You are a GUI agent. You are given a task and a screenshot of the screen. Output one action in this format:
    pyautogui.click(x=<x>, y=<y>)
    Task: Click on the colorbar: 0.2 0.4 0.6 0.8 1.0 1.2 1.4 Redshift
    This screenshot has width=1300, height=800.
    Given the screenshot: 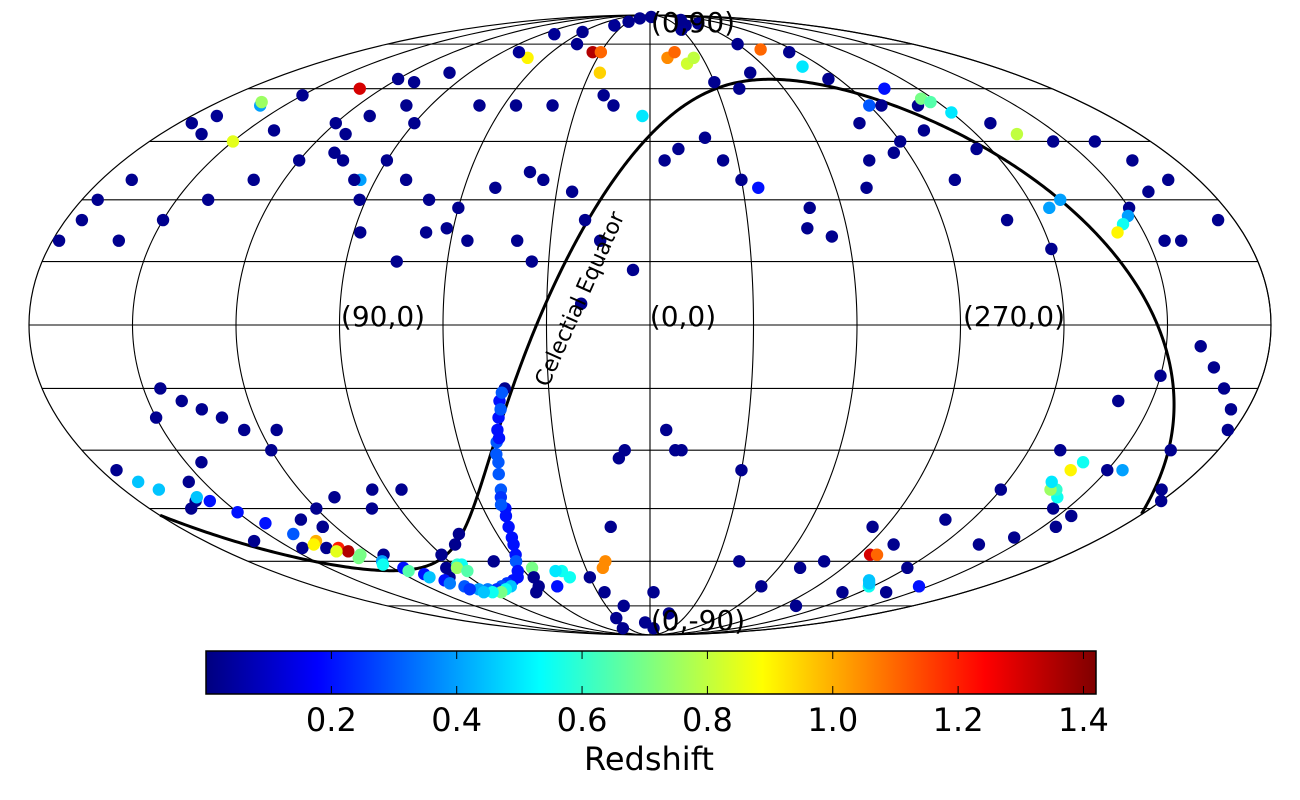 What is the action you would take?
    pyautogui.click(x=657, y=714)
    